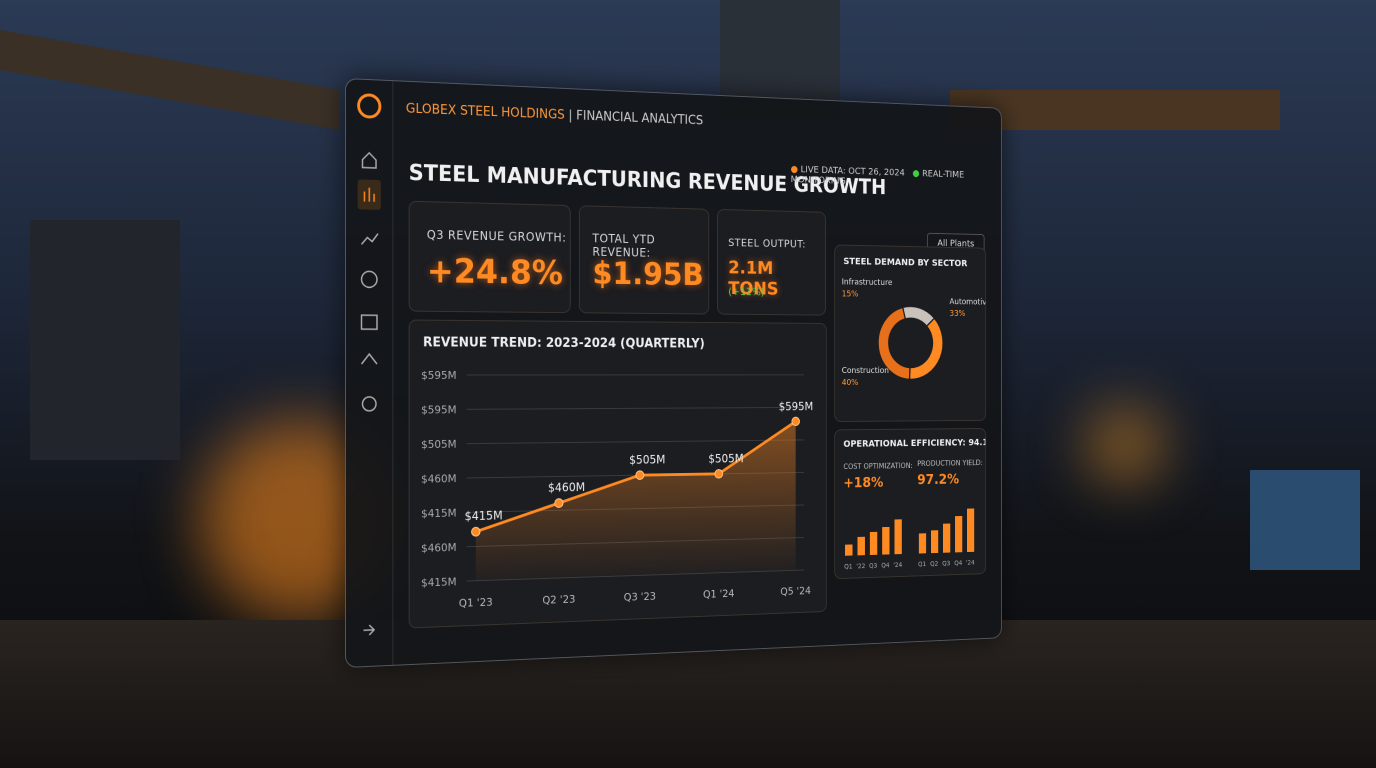  What do you see at coordinates (636, 118) in the screenshot?
I see `section: | FINANCIAL ANALYTICS` at bounding box center [636, 118].